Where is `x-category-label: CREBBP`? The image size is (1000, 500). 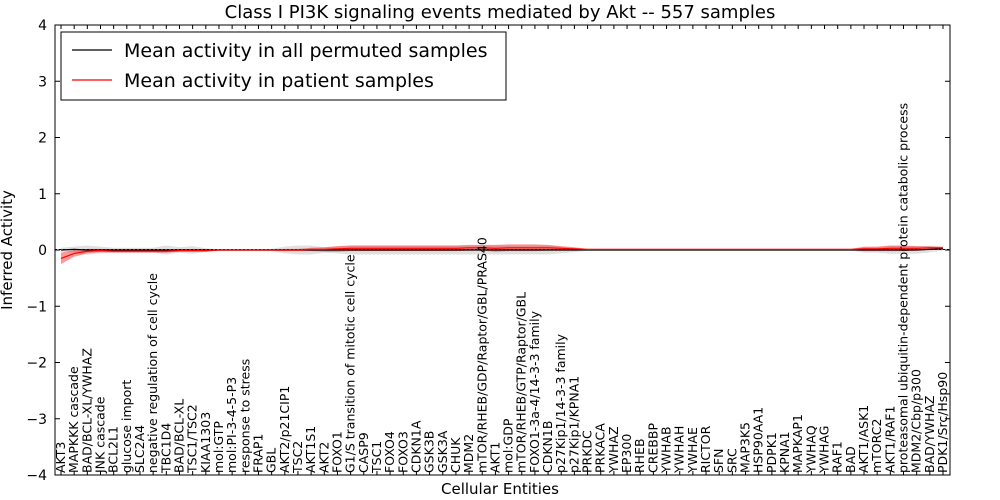 x-category-label: CREBBP is located at coordinates (652, 448).